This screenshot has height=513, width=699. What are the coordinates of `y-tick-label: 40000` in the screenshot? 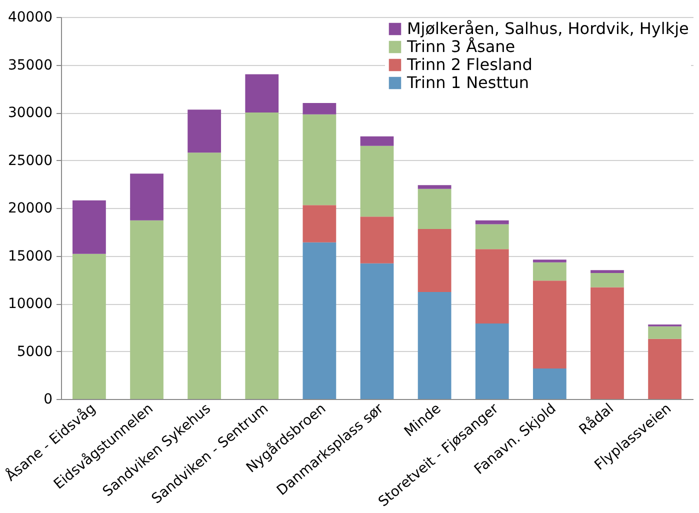 It's located at (30, 18).